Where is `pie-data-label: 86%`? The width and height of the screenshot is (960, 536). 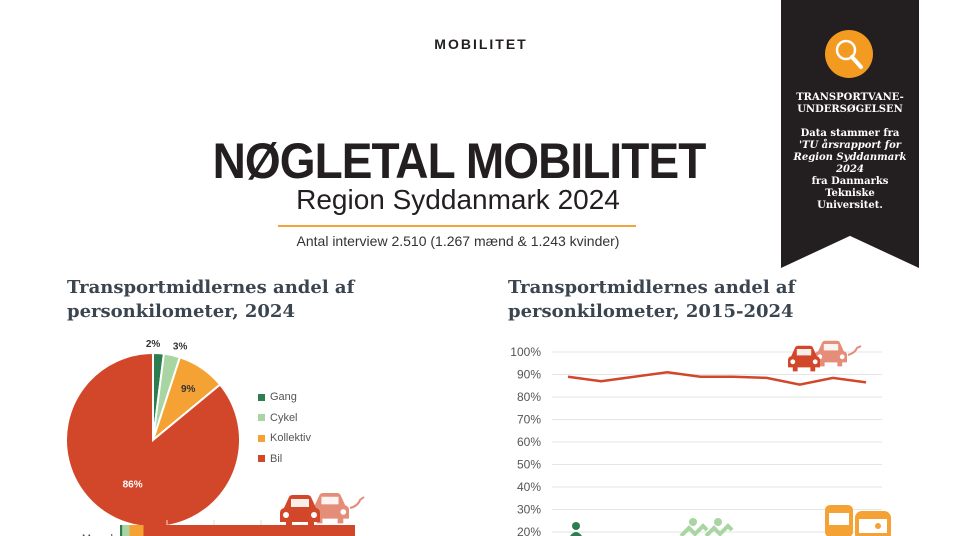 pie-data-label: 86% is located at coordinates (133, 484).